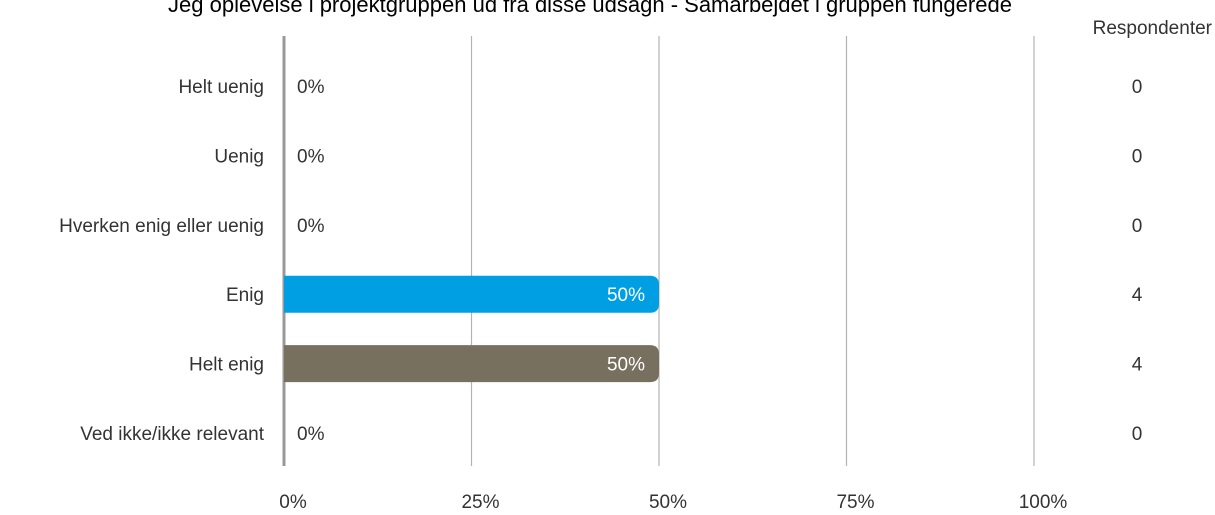  What do you see at coordinates (1043, 502) in the screenshot?
I see `x-tick-label: 100%` at bounding box center [1043, 502].